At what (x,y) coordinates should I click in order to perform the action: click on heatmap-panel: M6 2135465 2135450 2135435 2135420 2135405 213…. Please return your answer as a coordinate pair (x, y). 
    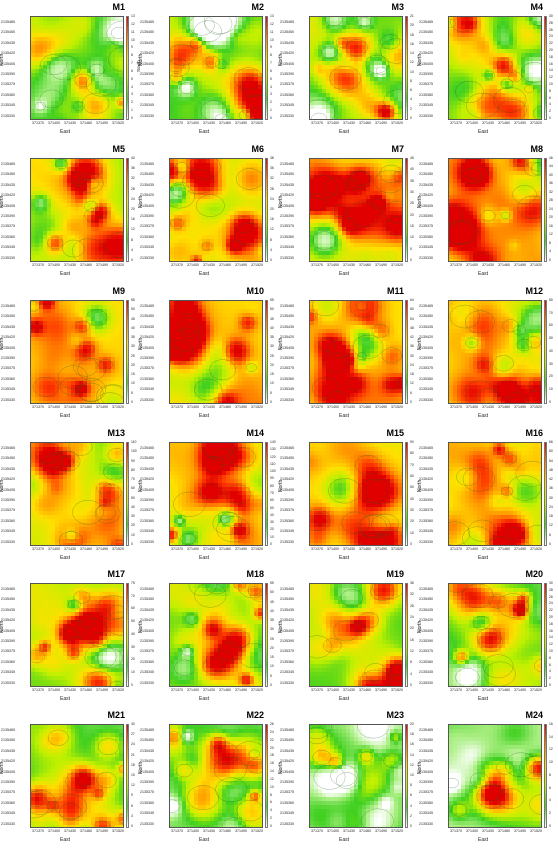
    Looking at the image, I should click on (208, 212).